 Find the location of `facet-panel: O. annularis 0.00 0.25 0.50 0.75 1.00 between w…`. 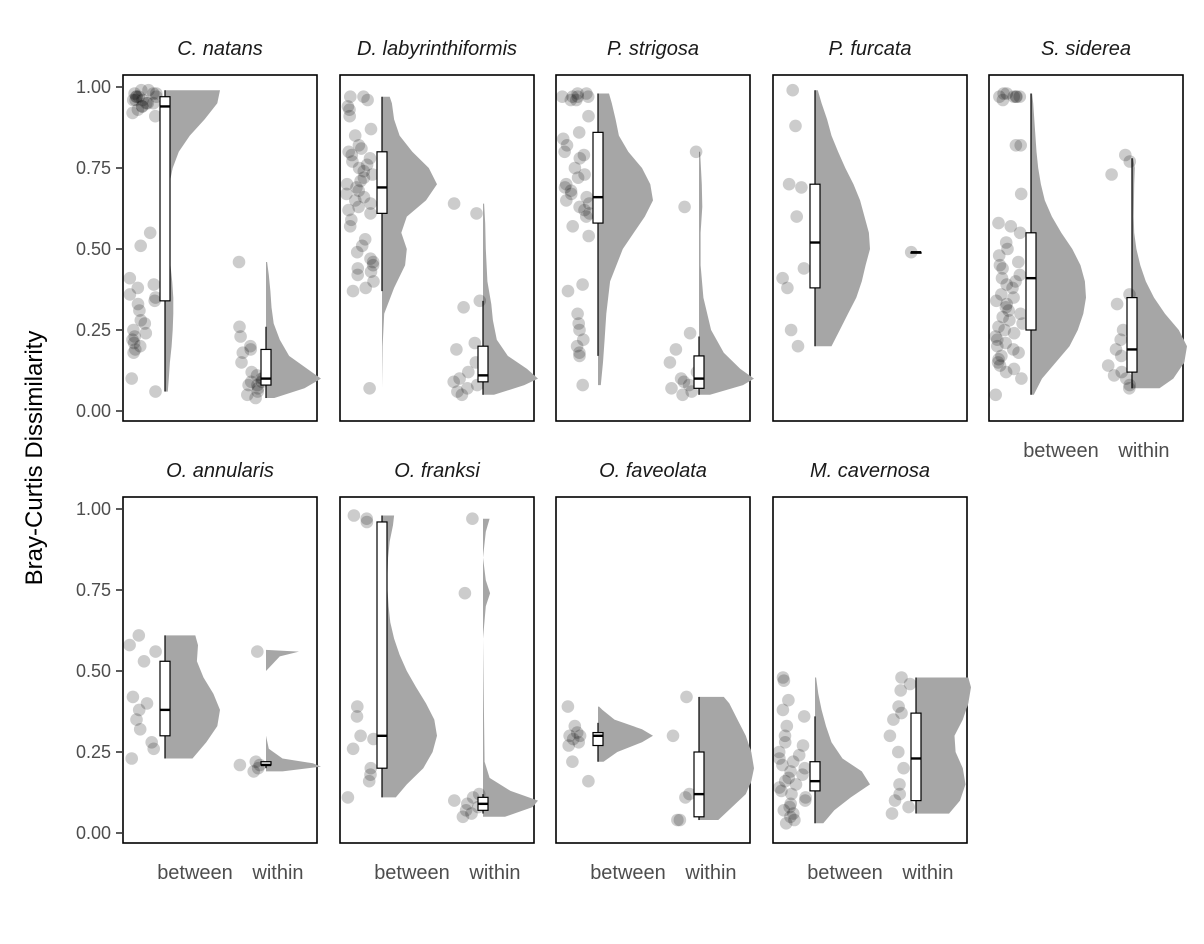

facet-panel: O. annularis 0.00 0.25 0.50 0.75 1.00 between w… is located at coordinates (198, 672).